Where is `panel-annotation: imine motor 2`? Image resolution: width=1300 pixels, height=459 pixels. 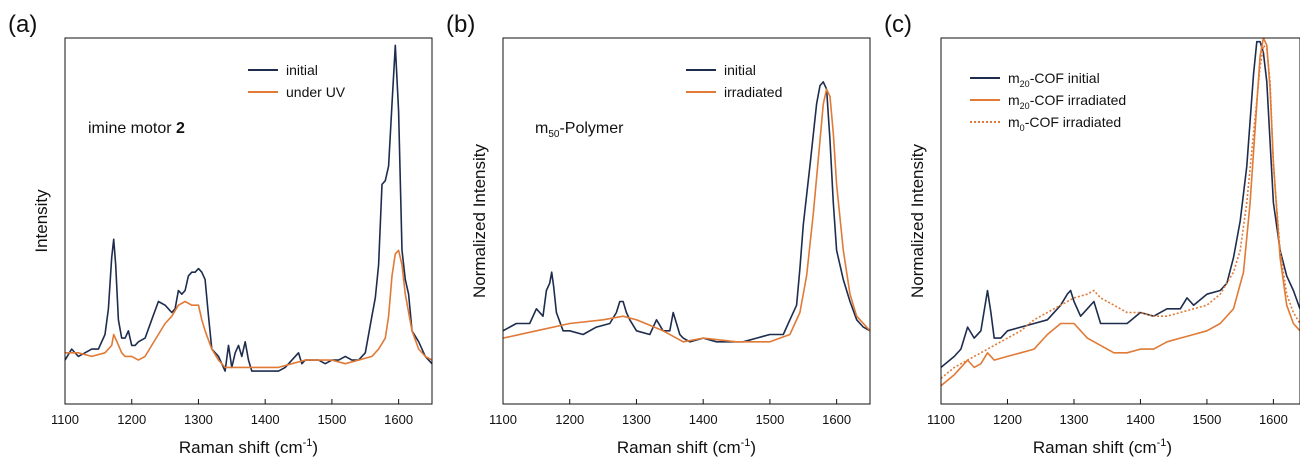
panel-annotation: imine motor 2 is located at coordinates (136, 128).